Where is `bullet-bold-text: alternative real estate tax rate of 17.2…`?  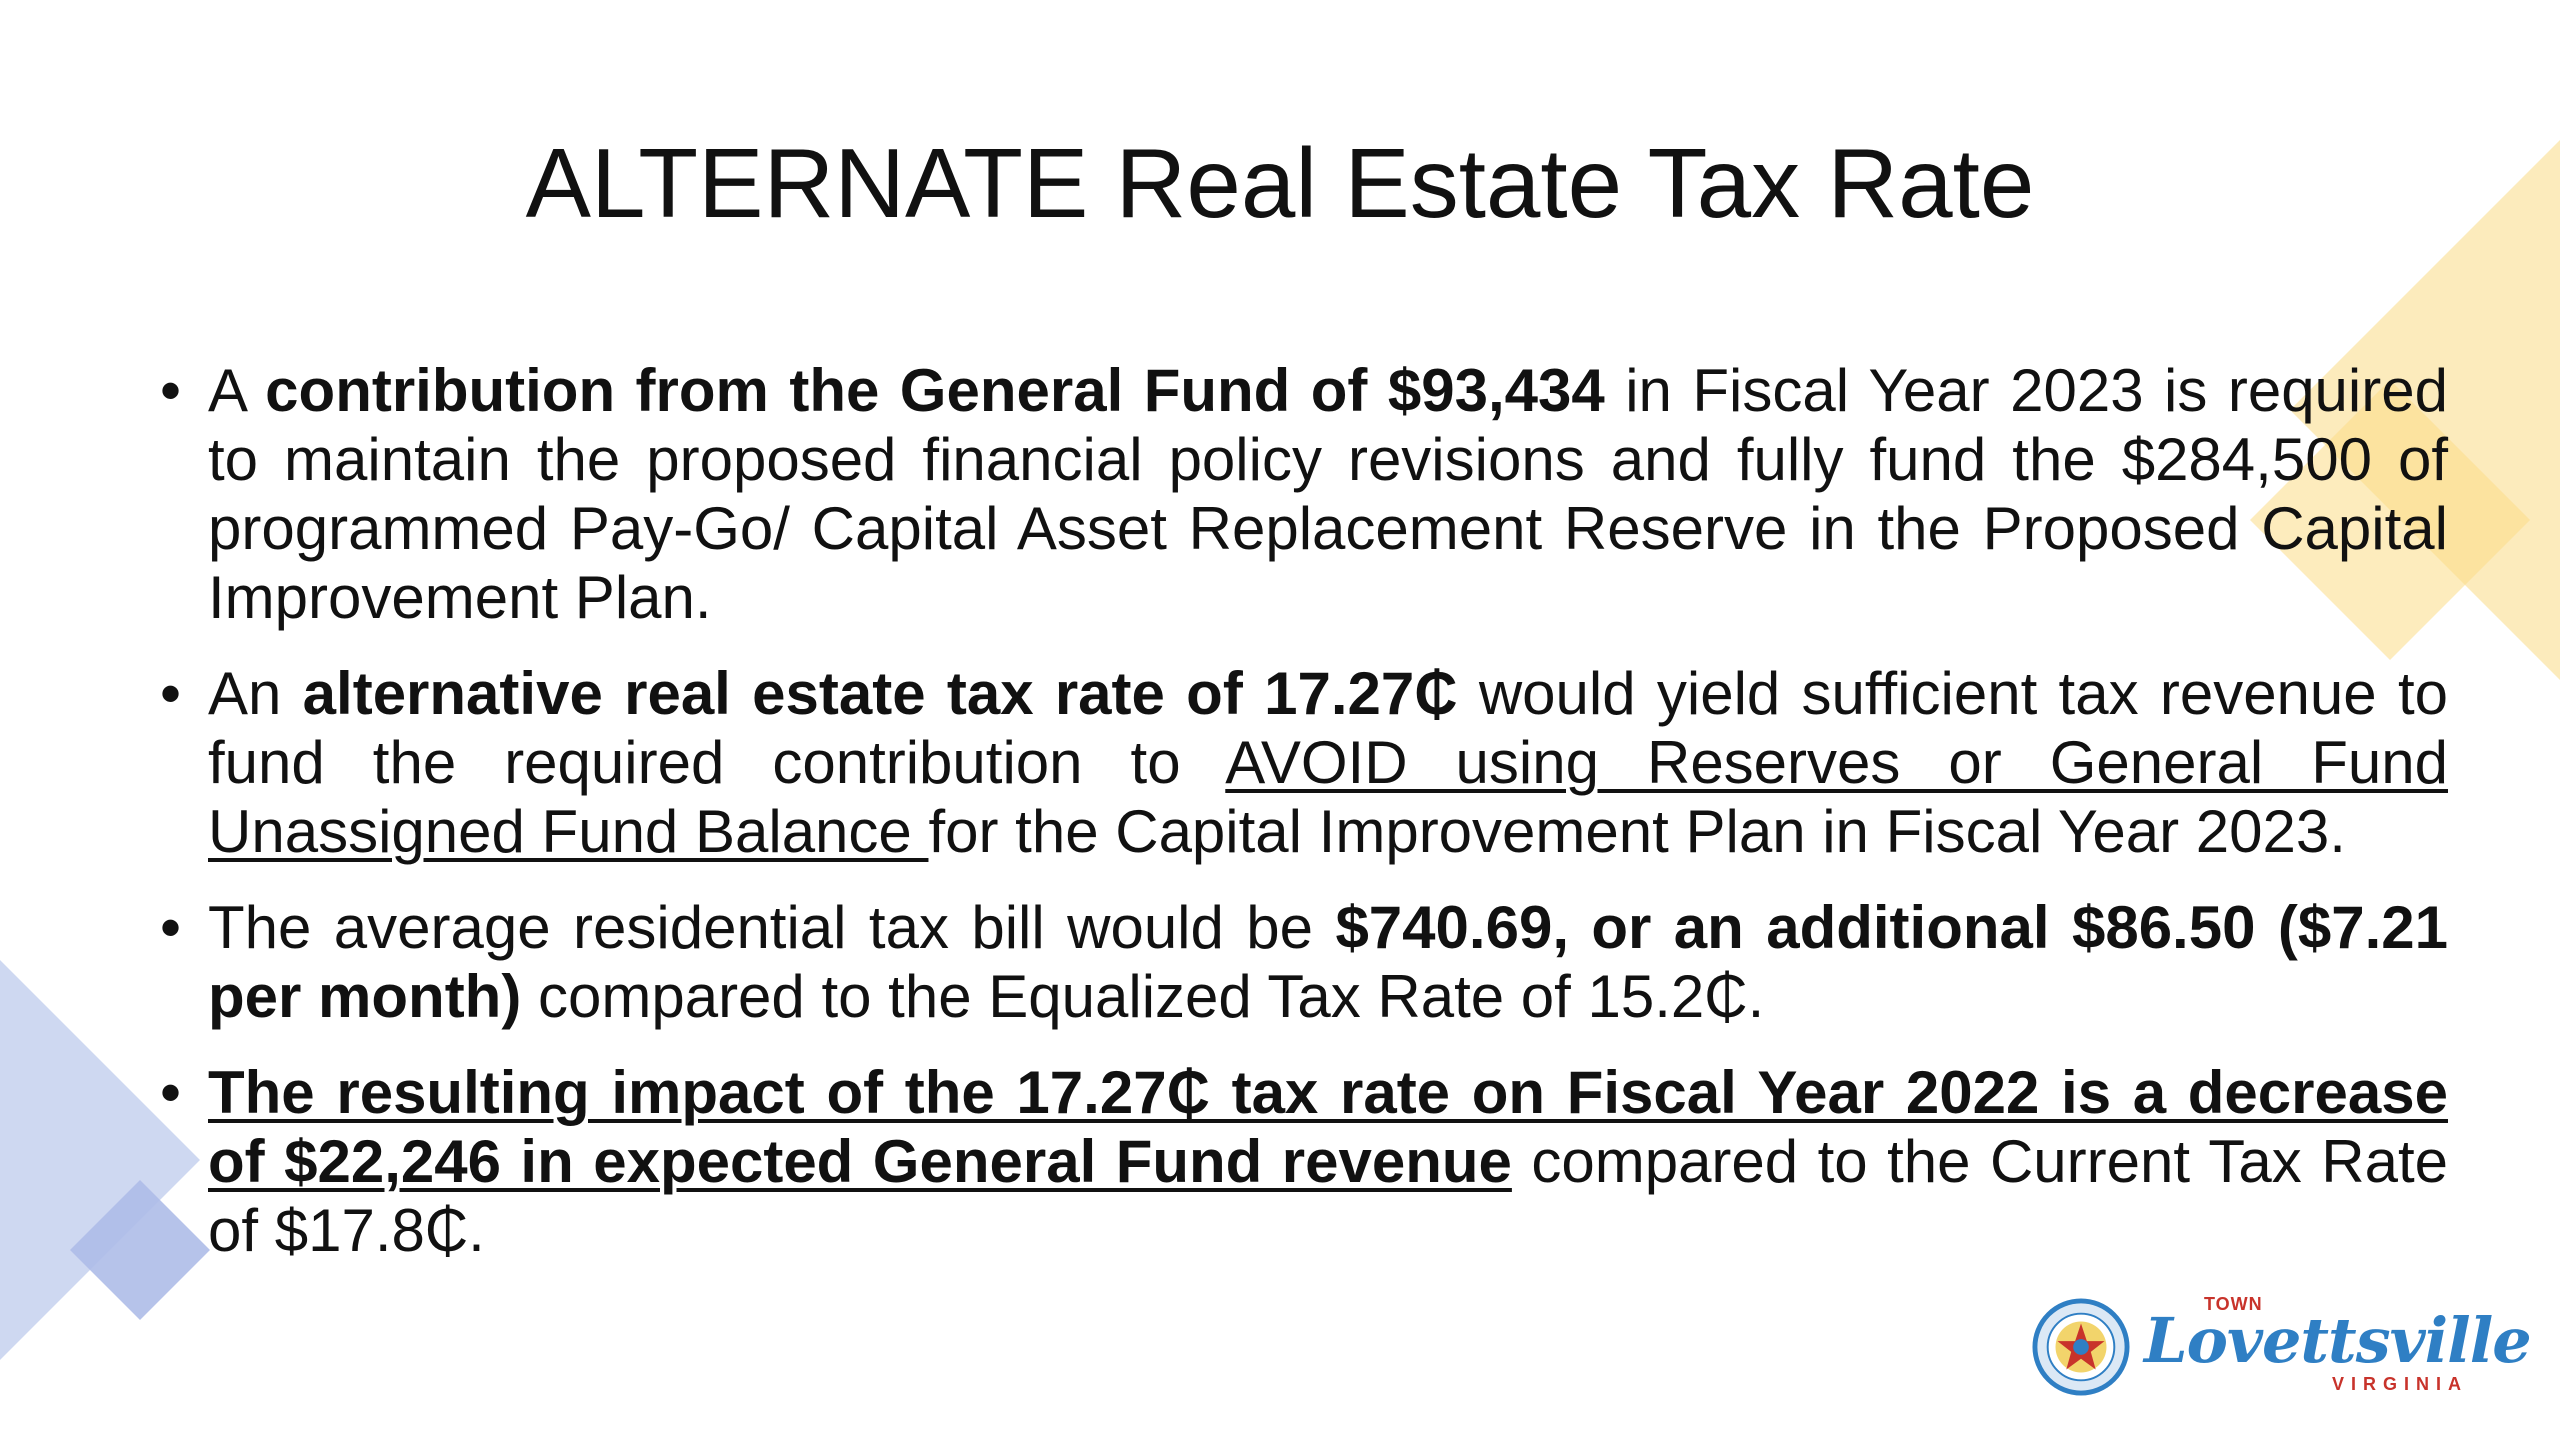 bullet-bold-text: alternative real estate tax rate of 17.2… is located at coordinates (880, 693).